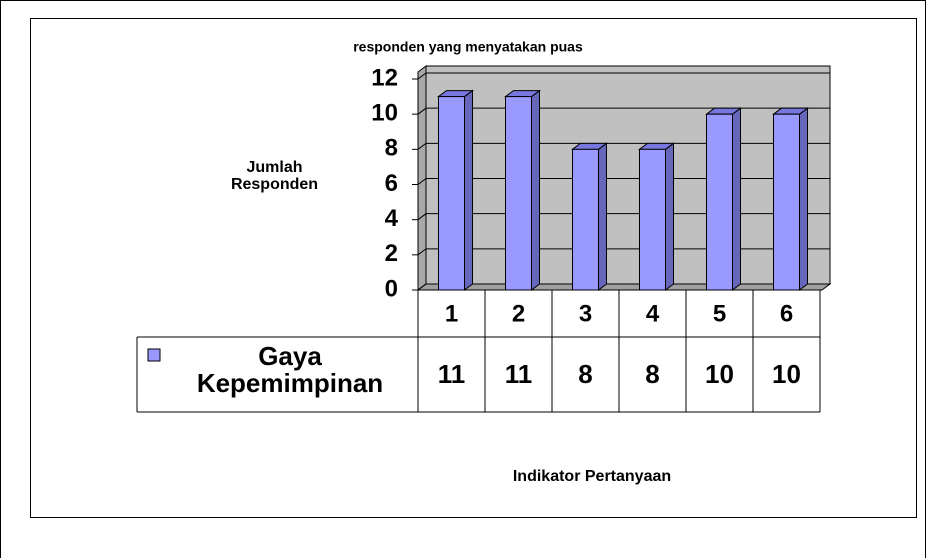 Image resolution: width=926 pixels, height=558 pixels. I want to click on x-tick-label: 6, so click(786, 313).